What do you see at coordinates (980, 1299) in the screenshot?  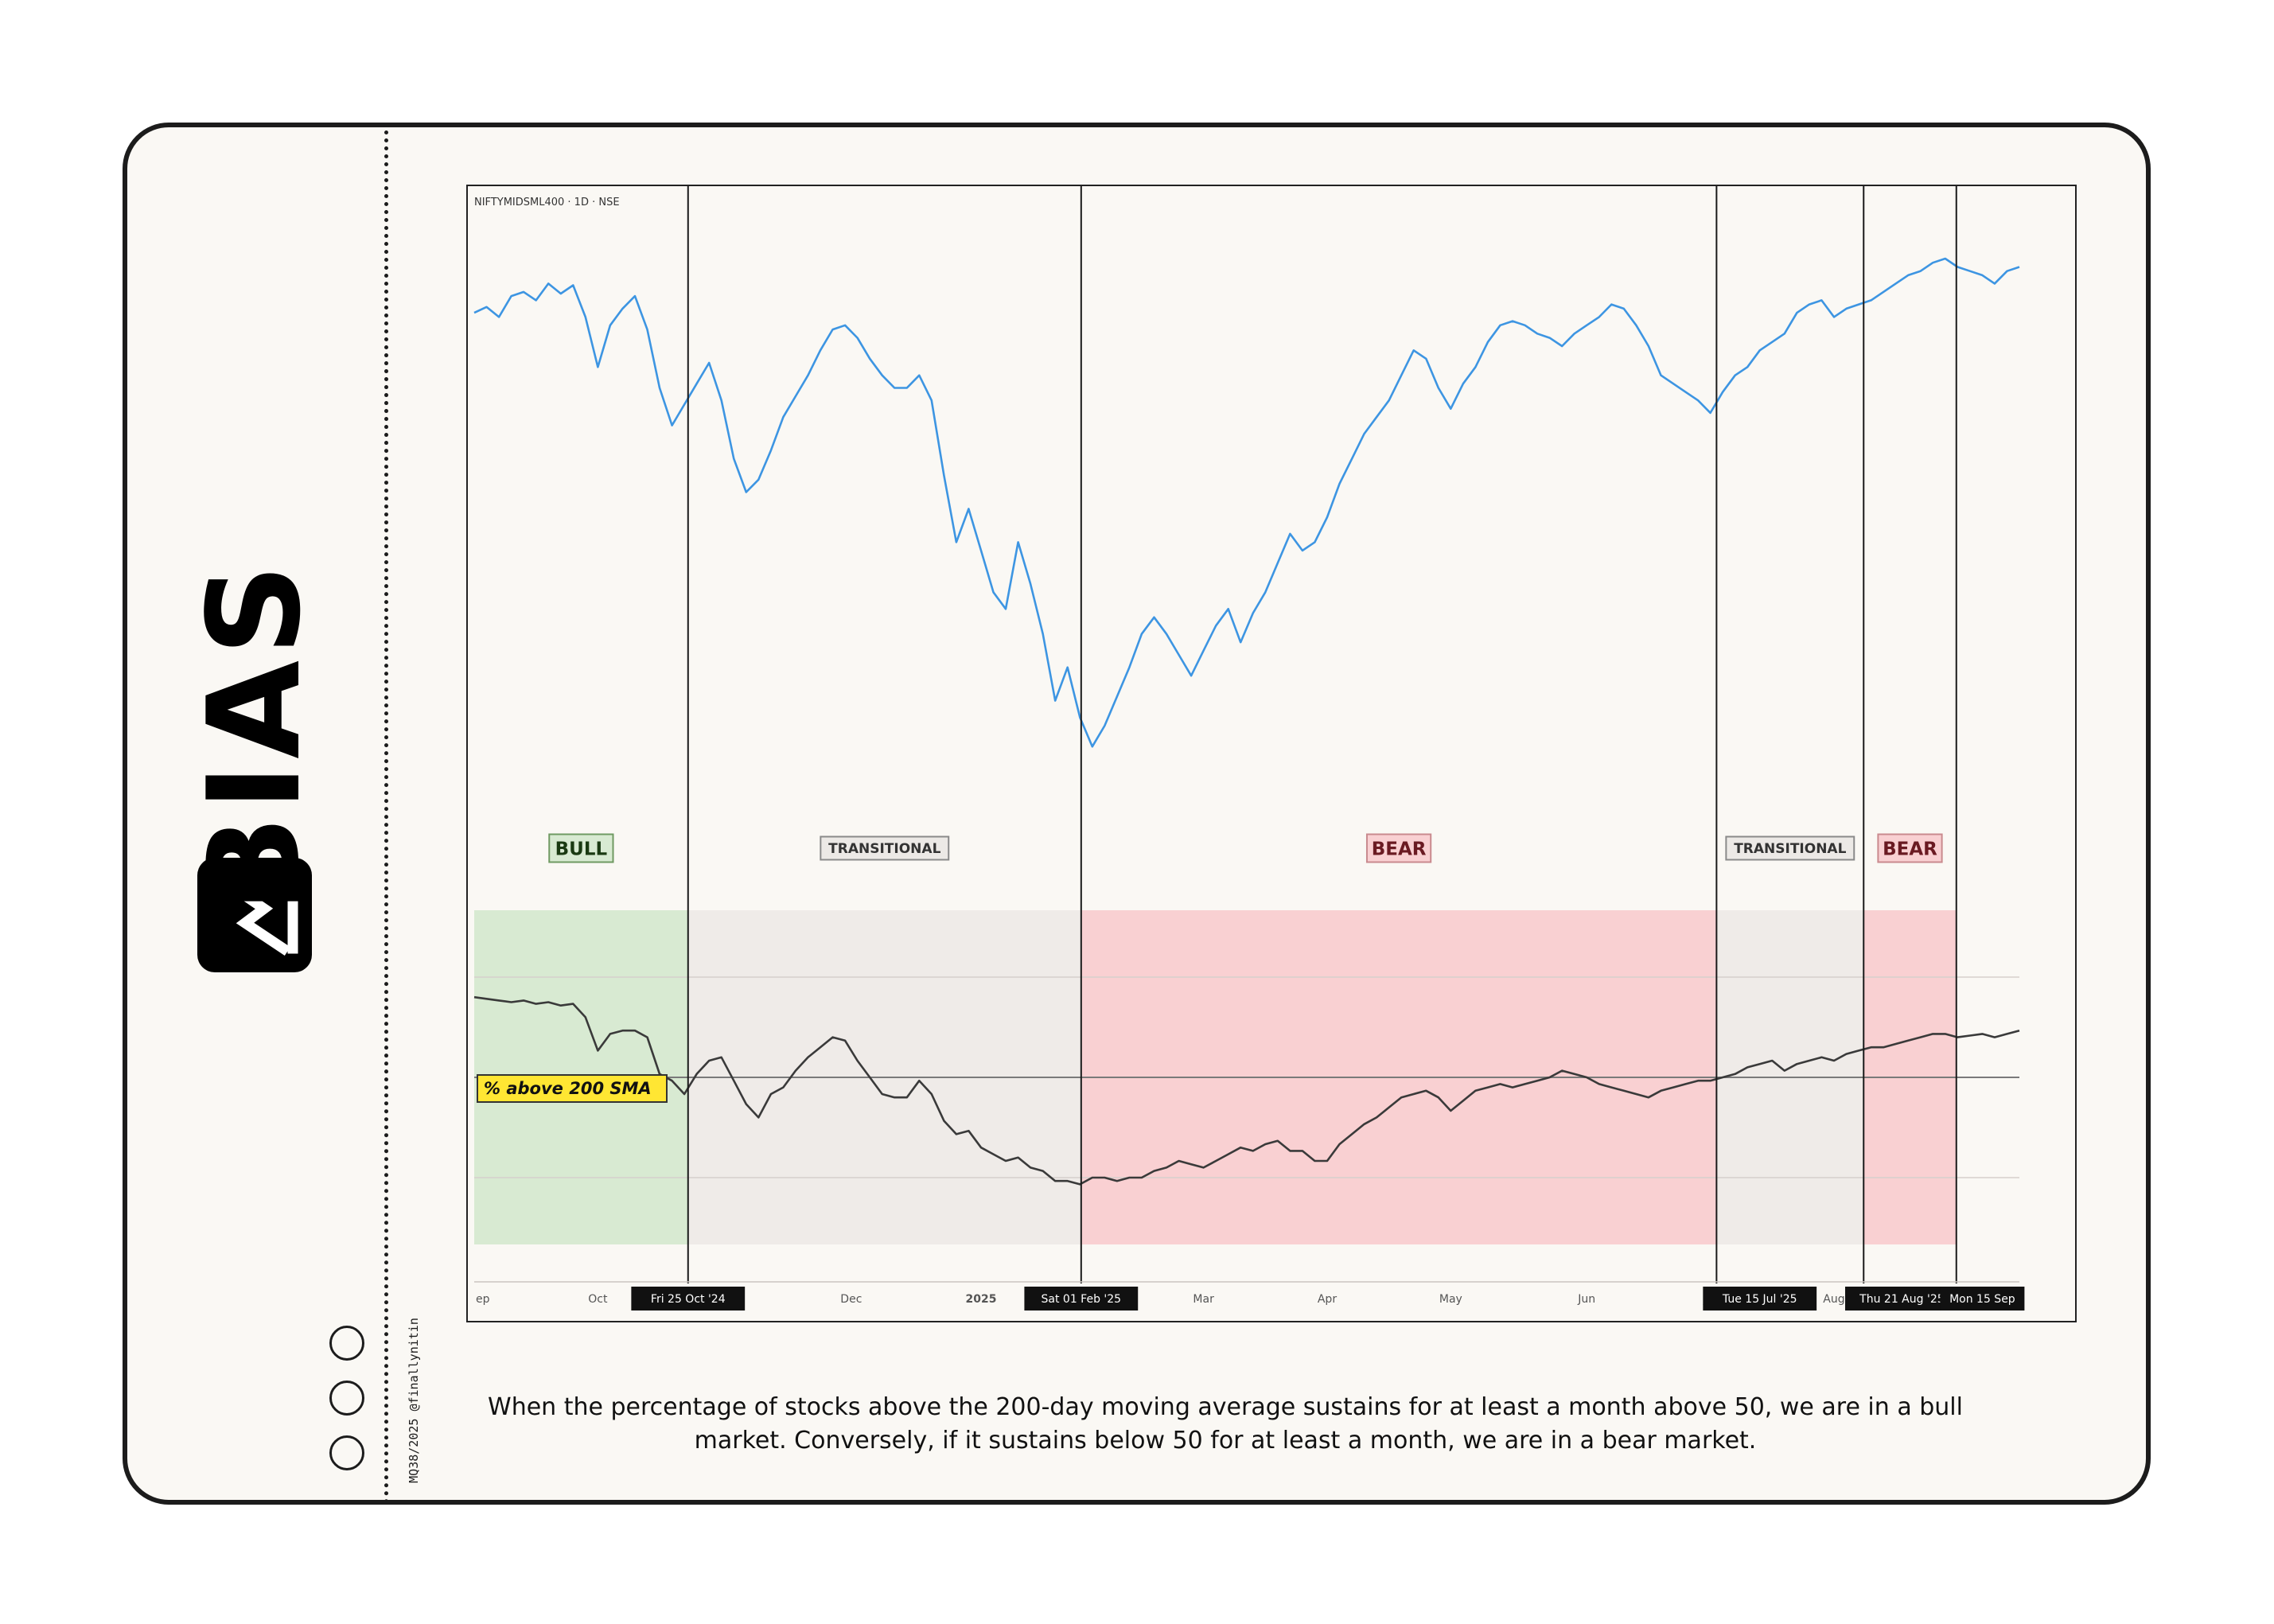 I see `x-tick-label: 2025` at bounding box center [980, 1299].